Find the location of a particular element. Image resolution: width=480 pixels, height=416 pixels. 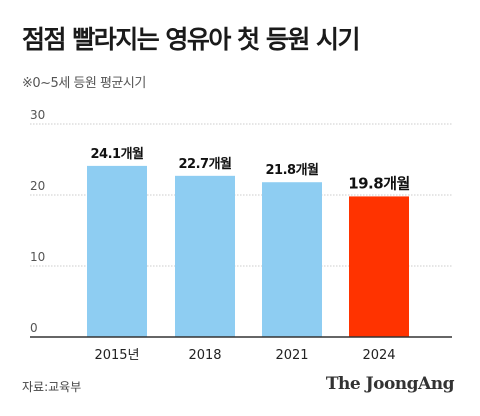

x-tick-label: 2015년 is located at coordinates (116, 355).